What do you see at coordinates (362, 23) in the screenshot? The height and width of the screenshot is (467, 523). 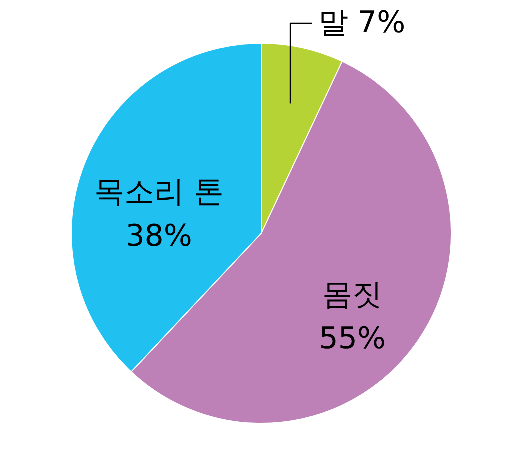 I see `slice-label: 말 7%` at bounding box center [362, 23].